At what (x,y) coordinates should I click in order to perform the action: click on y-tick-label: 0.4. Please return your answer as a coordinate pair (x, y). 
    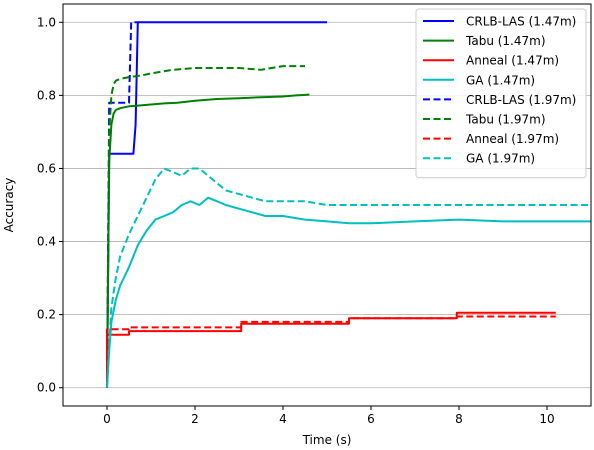
    Looking at the image, I should click on (46, 242).